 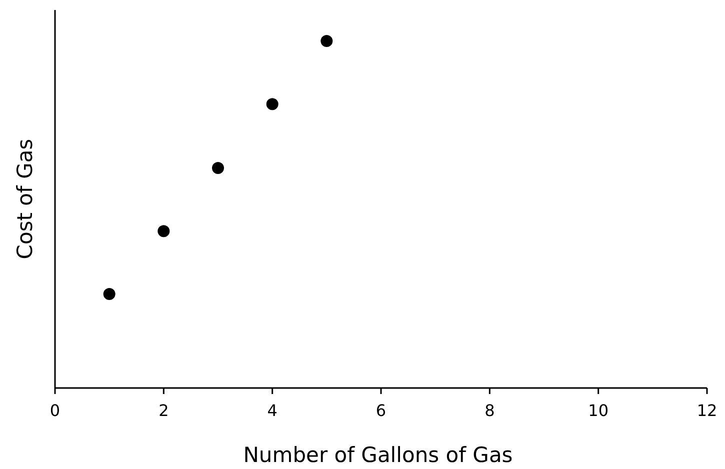 I want to click on x-tick-label: 2, so click(x=163, y=410).